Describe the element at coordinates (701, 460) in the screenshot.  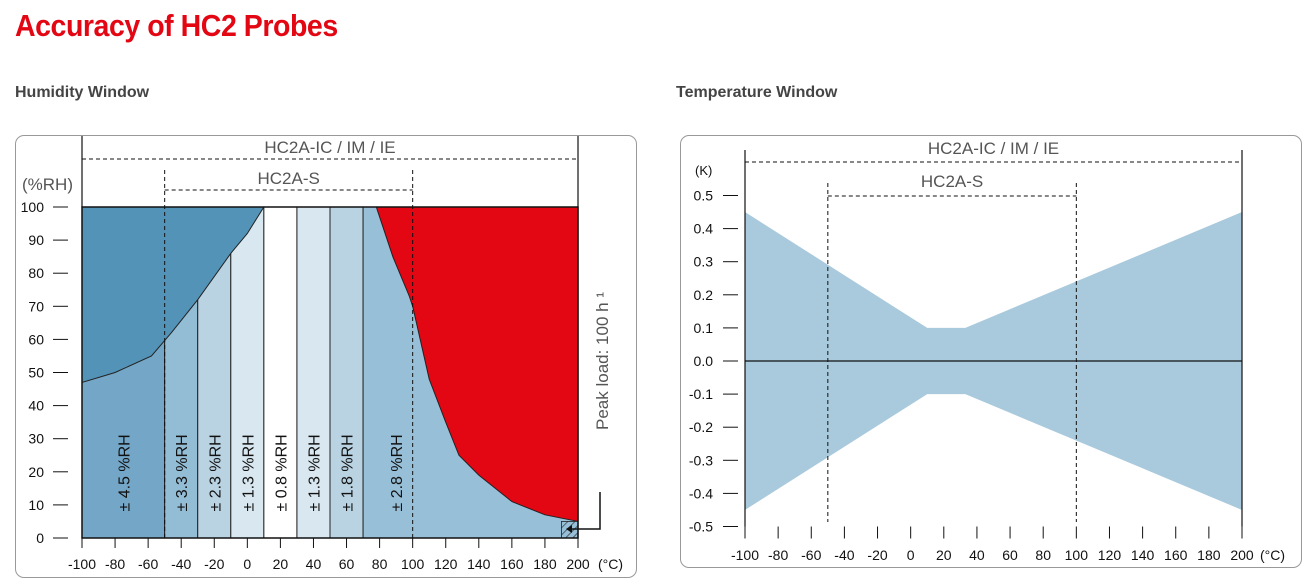
I see `y-tick-label: -0.3` at that location.